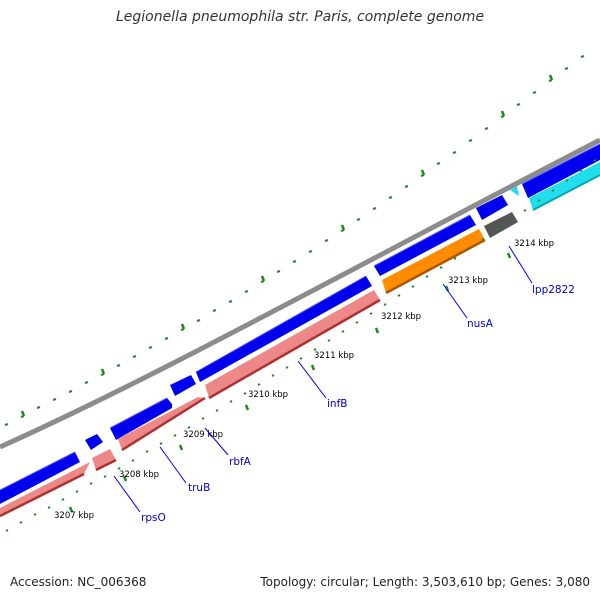 This screenshot has width=600, height=600. I want to click on scale-label: 3207 kbp, so click(74, 516).